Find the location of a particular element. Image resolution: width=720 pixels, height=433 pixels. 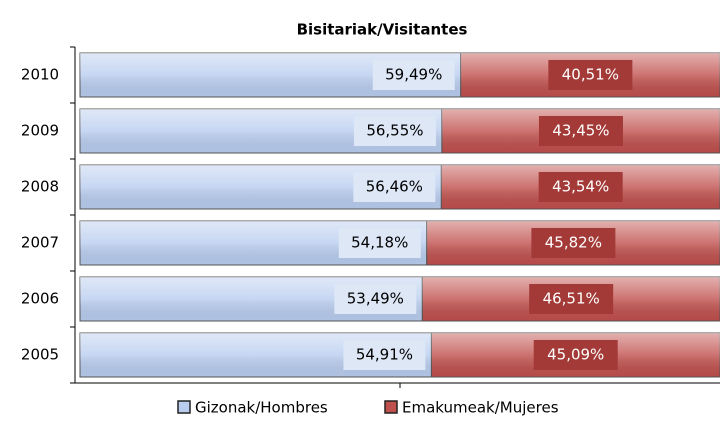

data-label: 45,09% is located at coordinates (575, 355).